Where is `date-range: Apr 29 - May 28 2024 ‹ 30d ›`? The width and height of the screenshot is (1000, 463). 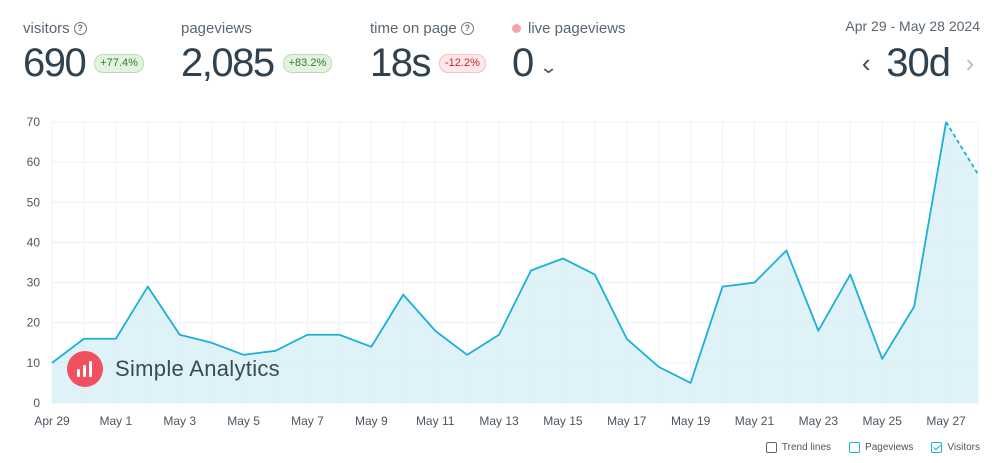
date-range: Apr 29 - May 28 2024 ‹ 30d › is located at coordinates (912, 52).